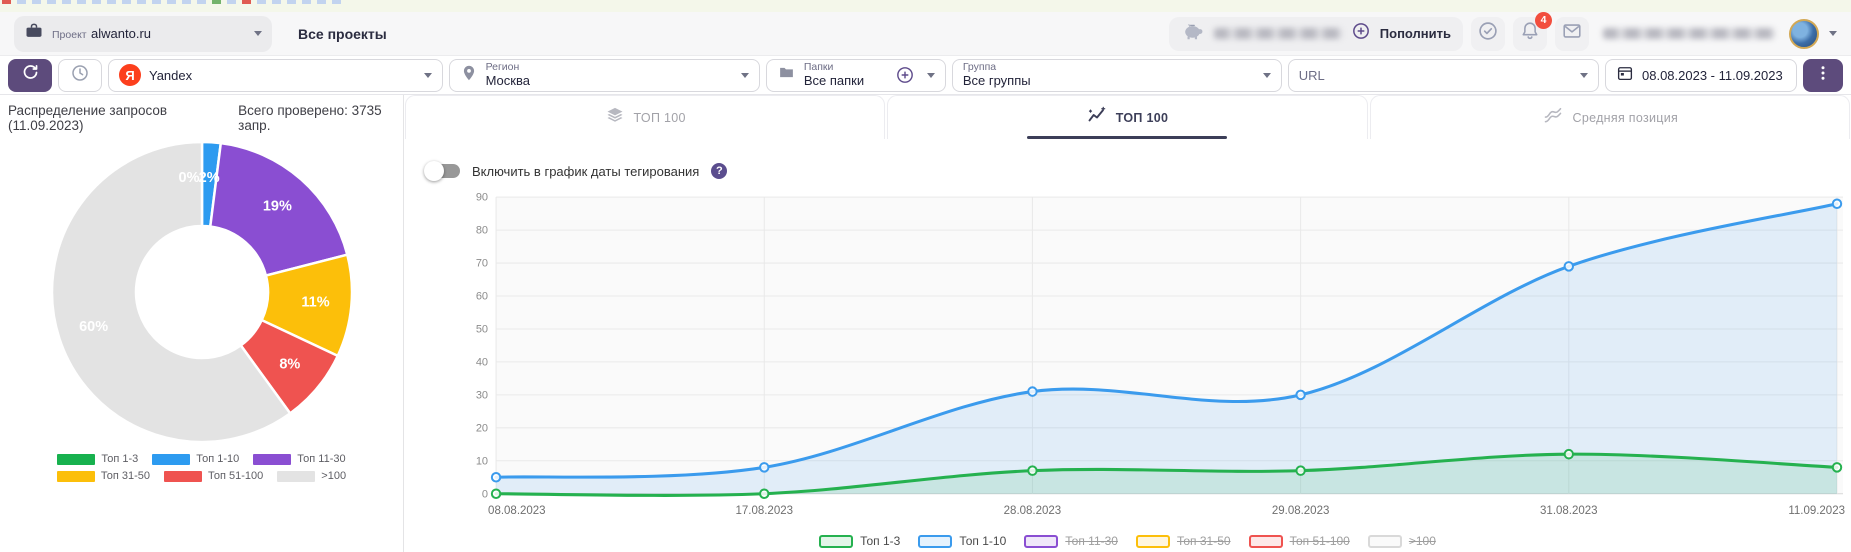 The width and height of the screenshot is (1851, 552). What do you see at coordinates (1569, 511) in the screenshot?
I see `x-axis-tick: 31.08.2023` at bounding box center [1569, 511].